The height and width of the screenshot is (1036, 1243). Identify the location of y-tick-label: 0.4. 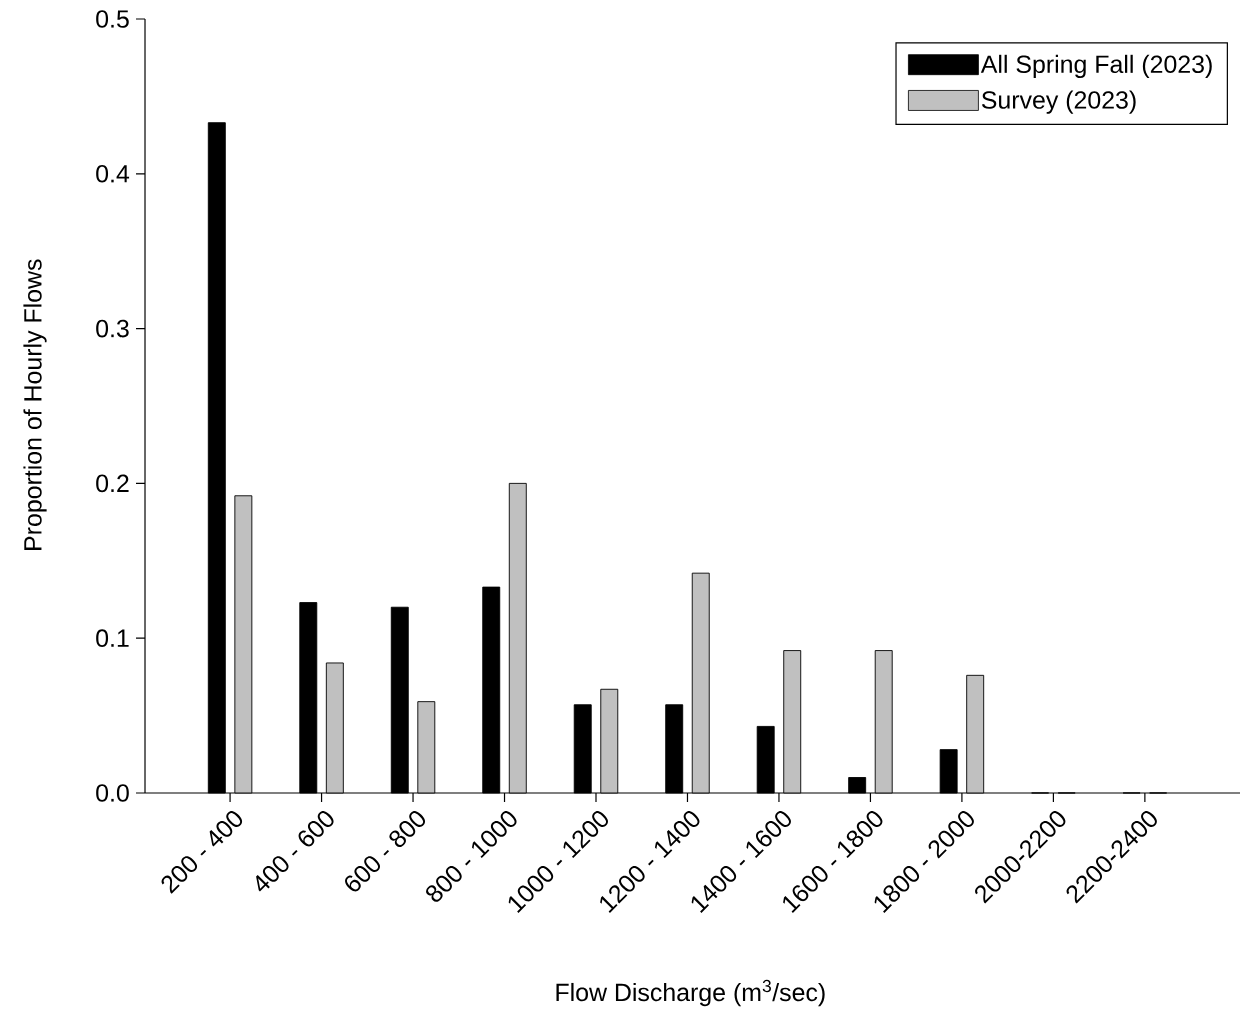
(113, 173).